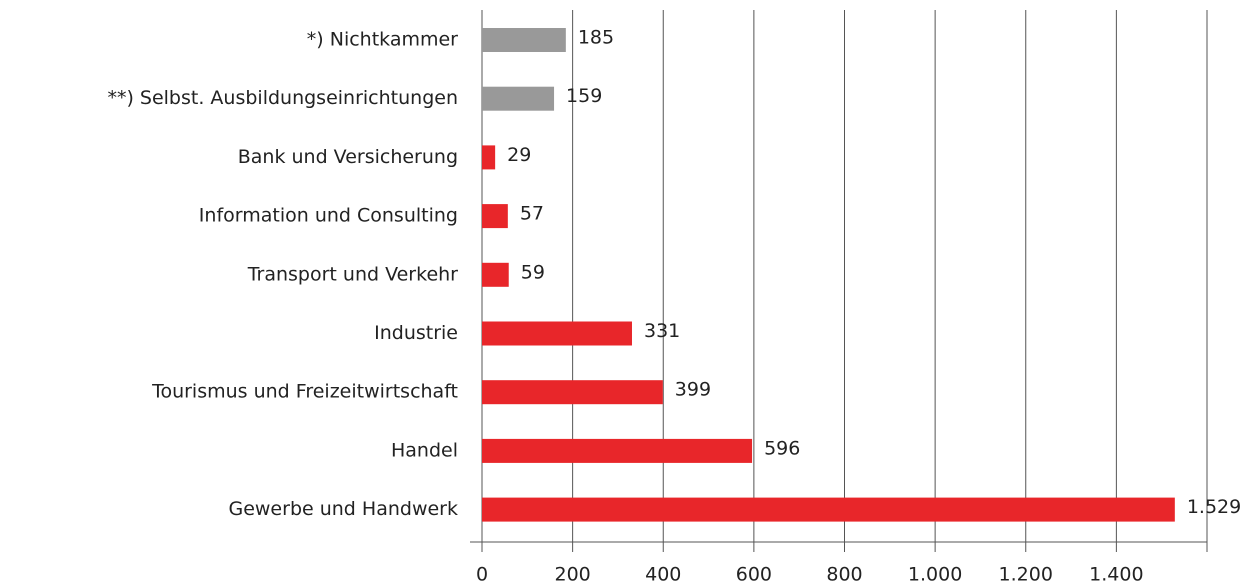  Describe the element at coordinates (519, 155) in the screenshot. I see `value-label: 29` at that location.